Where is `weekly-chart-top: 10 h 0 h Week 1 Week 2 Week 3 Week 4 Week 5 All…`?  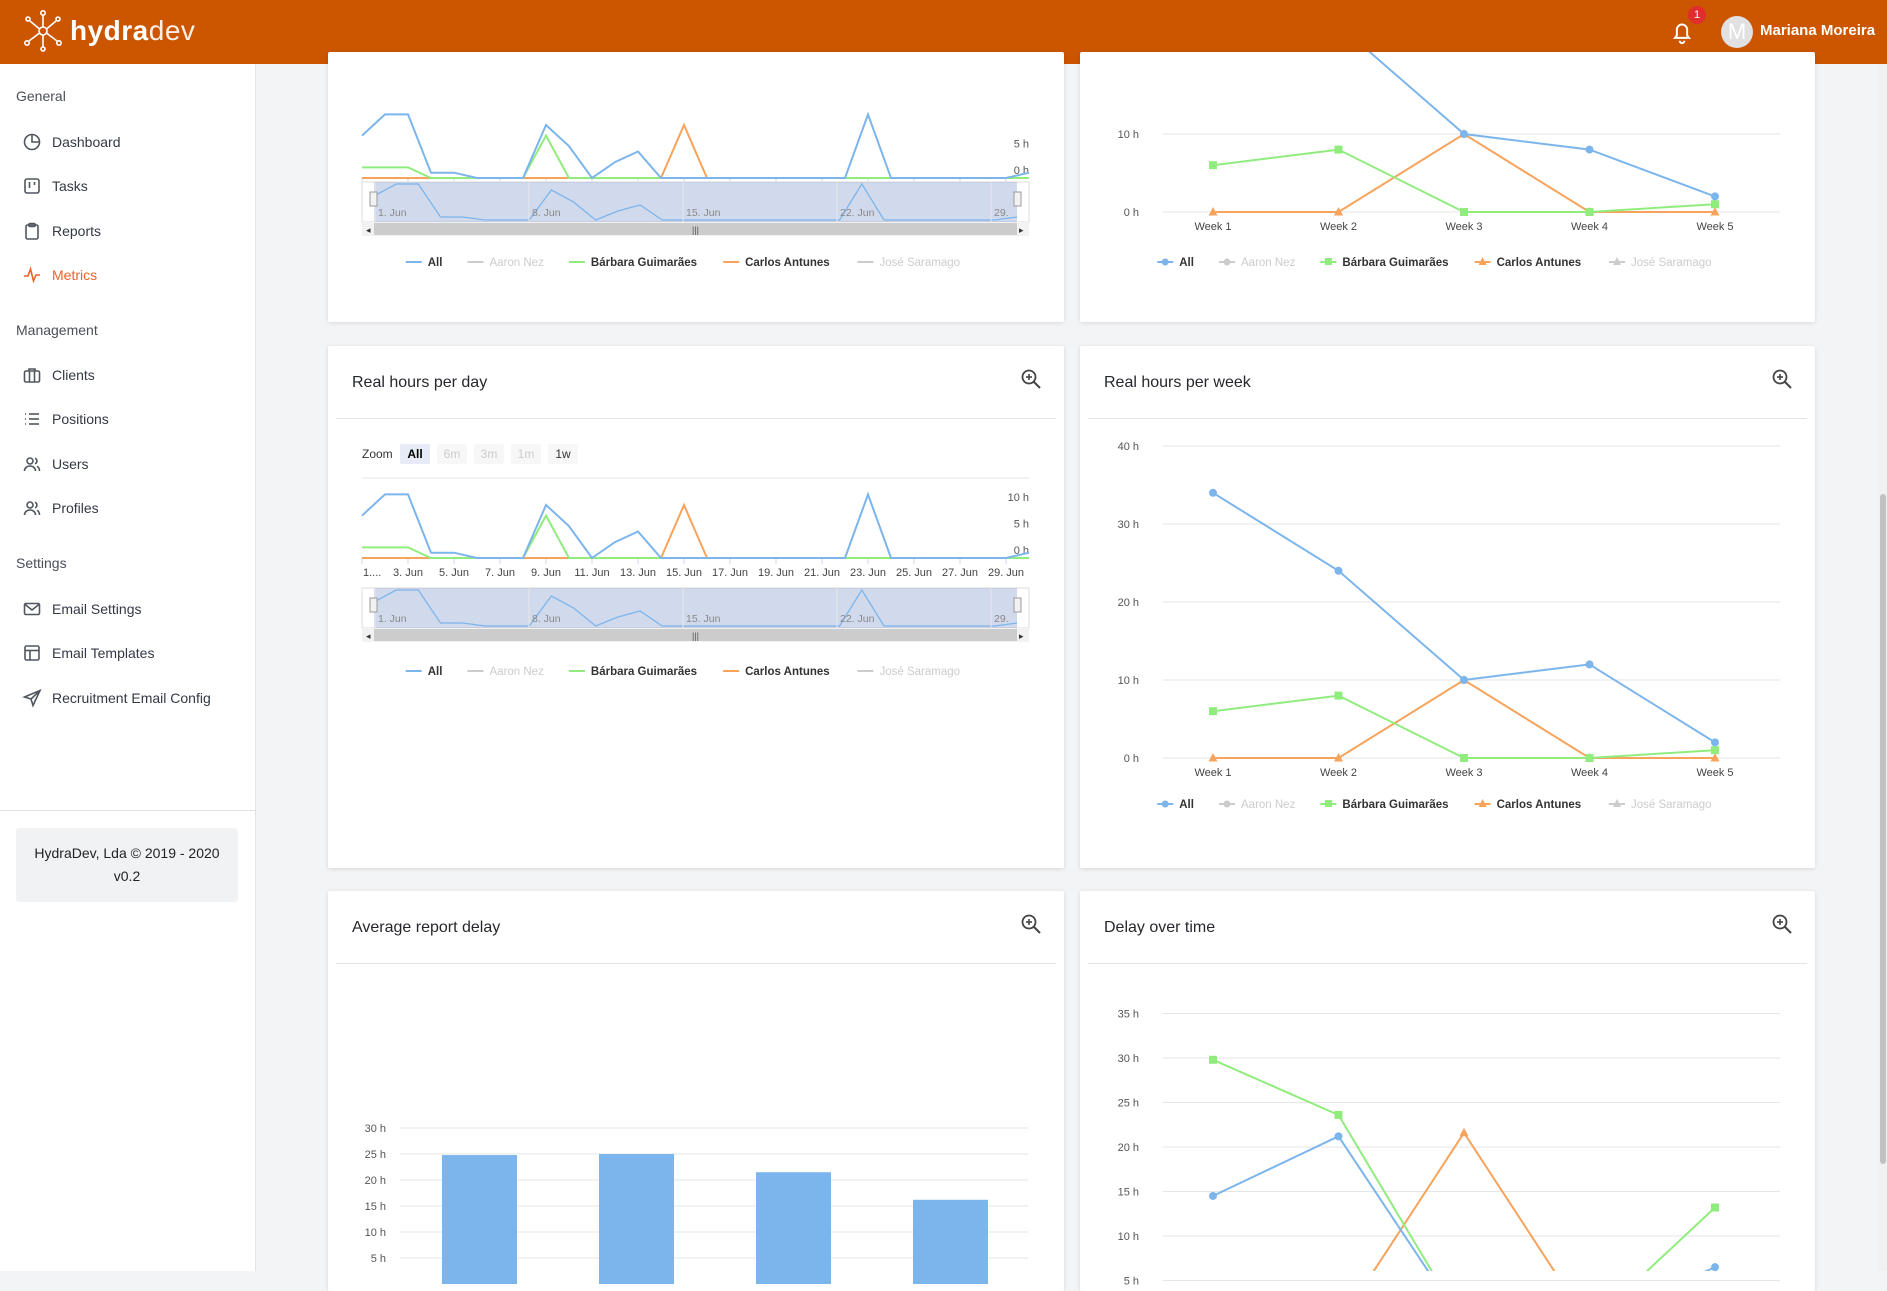
weekly-chart-top: 10 h 0 h Week 1 Week 2 Week 3 Week 4 Week 5 All… is located at coordinates (1449, 160).